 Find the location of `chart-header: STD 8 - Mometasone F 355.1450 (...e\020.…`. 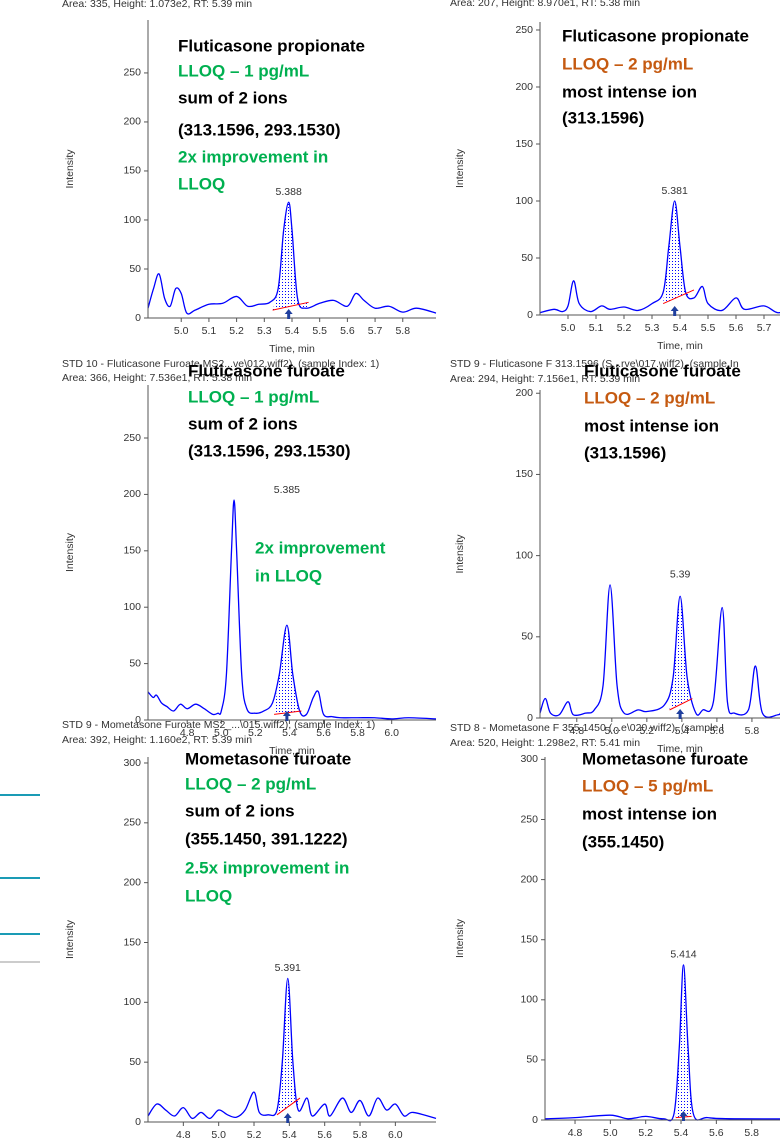

chart-header: STD 8 - Mometasone F 355.1450 (...e\020.… is located at coordinates (587, 728).